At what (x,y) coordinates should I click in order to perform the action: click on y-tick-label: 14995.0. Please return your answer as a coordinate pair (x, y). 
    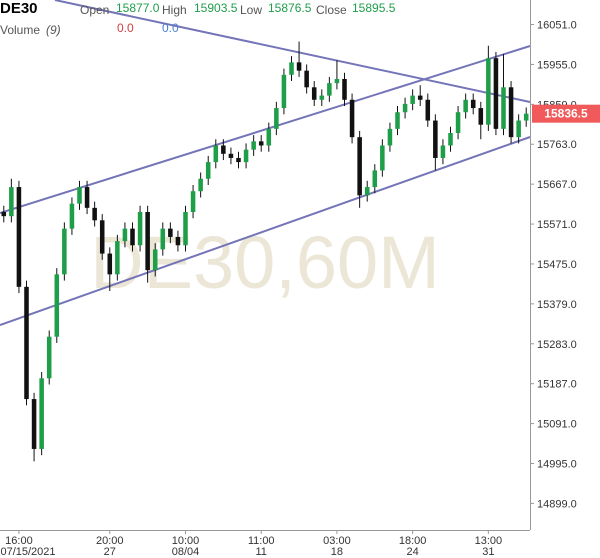
    Looking at the image, I should click on (557, 464).